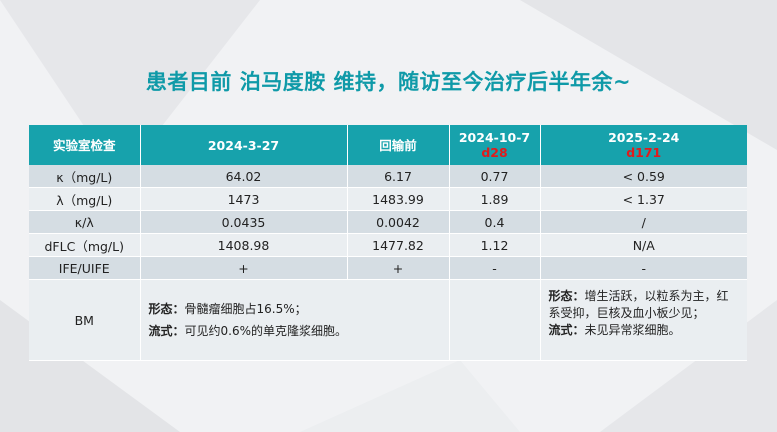  I want to click on table-cell: 1.12, so click(495, 245).